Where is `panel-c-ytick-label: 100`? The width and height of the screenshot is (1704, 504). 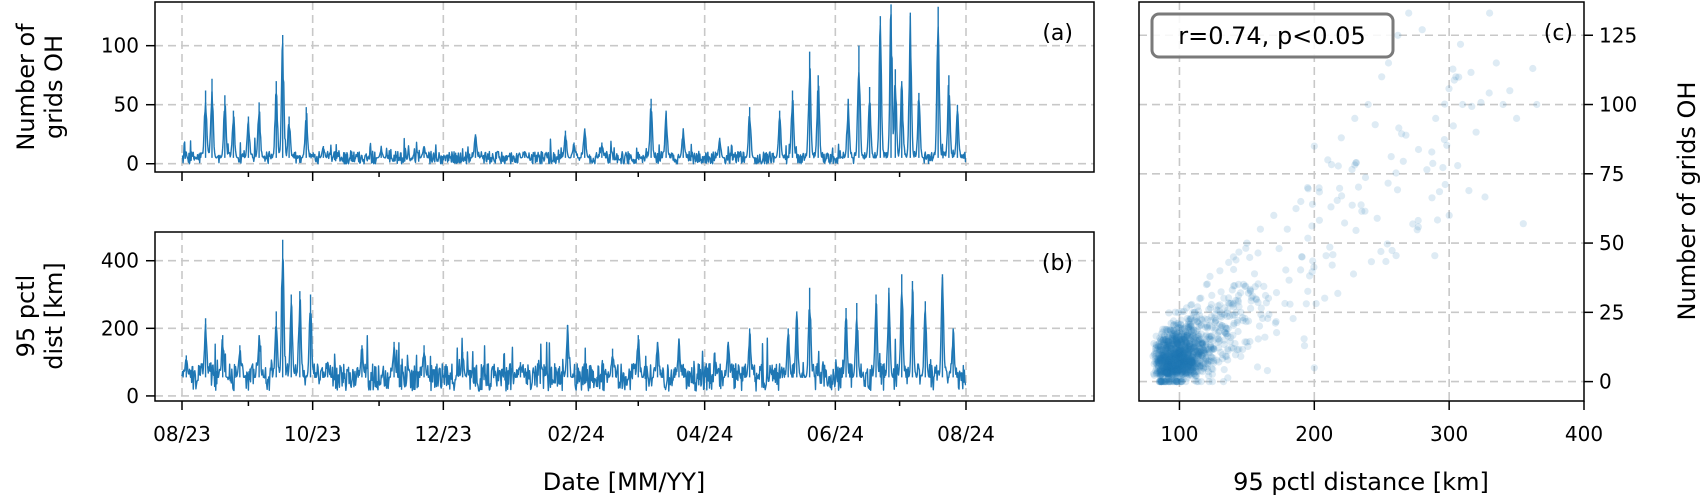
panel-c-ytick-label: 100 is located at coordinates (1618, 105).